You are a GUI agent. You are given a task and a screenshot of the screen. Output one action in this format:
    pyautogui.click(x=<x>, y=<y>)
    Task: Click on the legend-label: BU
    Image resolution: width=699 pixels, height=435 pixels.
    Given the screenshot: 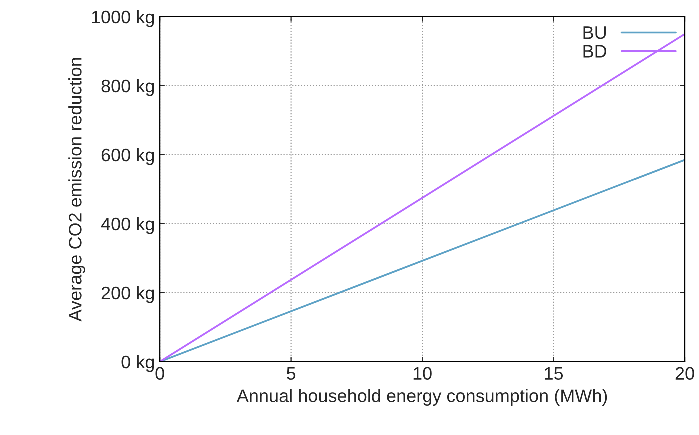 What is the action you would take?
    pyautogui.click(x=595, y=33)
    